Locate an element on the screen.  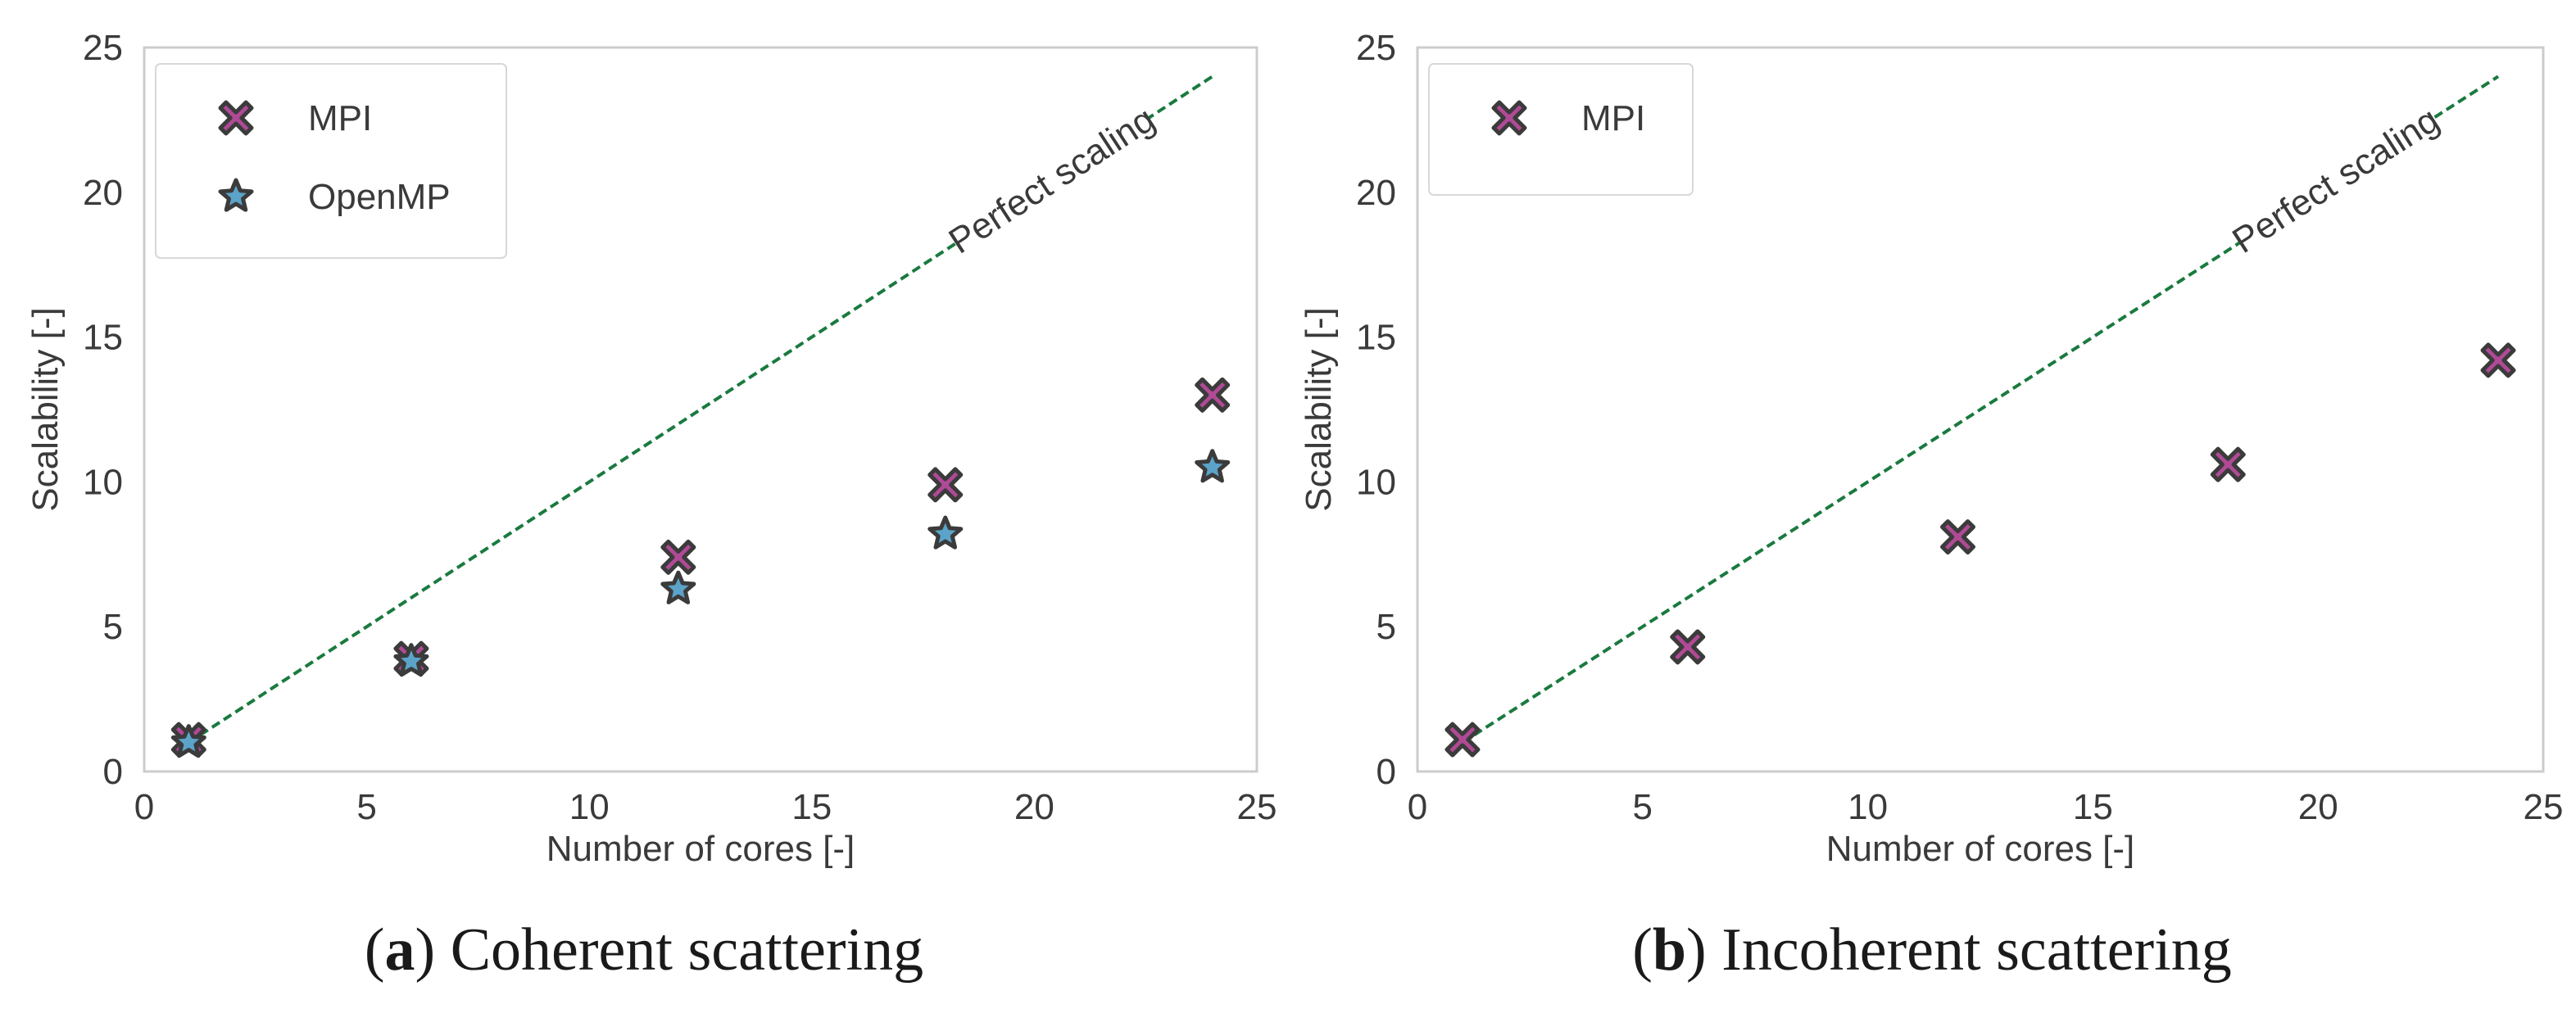
y-tick-label-b-5: 25 is located at coordinates (1376, 48).